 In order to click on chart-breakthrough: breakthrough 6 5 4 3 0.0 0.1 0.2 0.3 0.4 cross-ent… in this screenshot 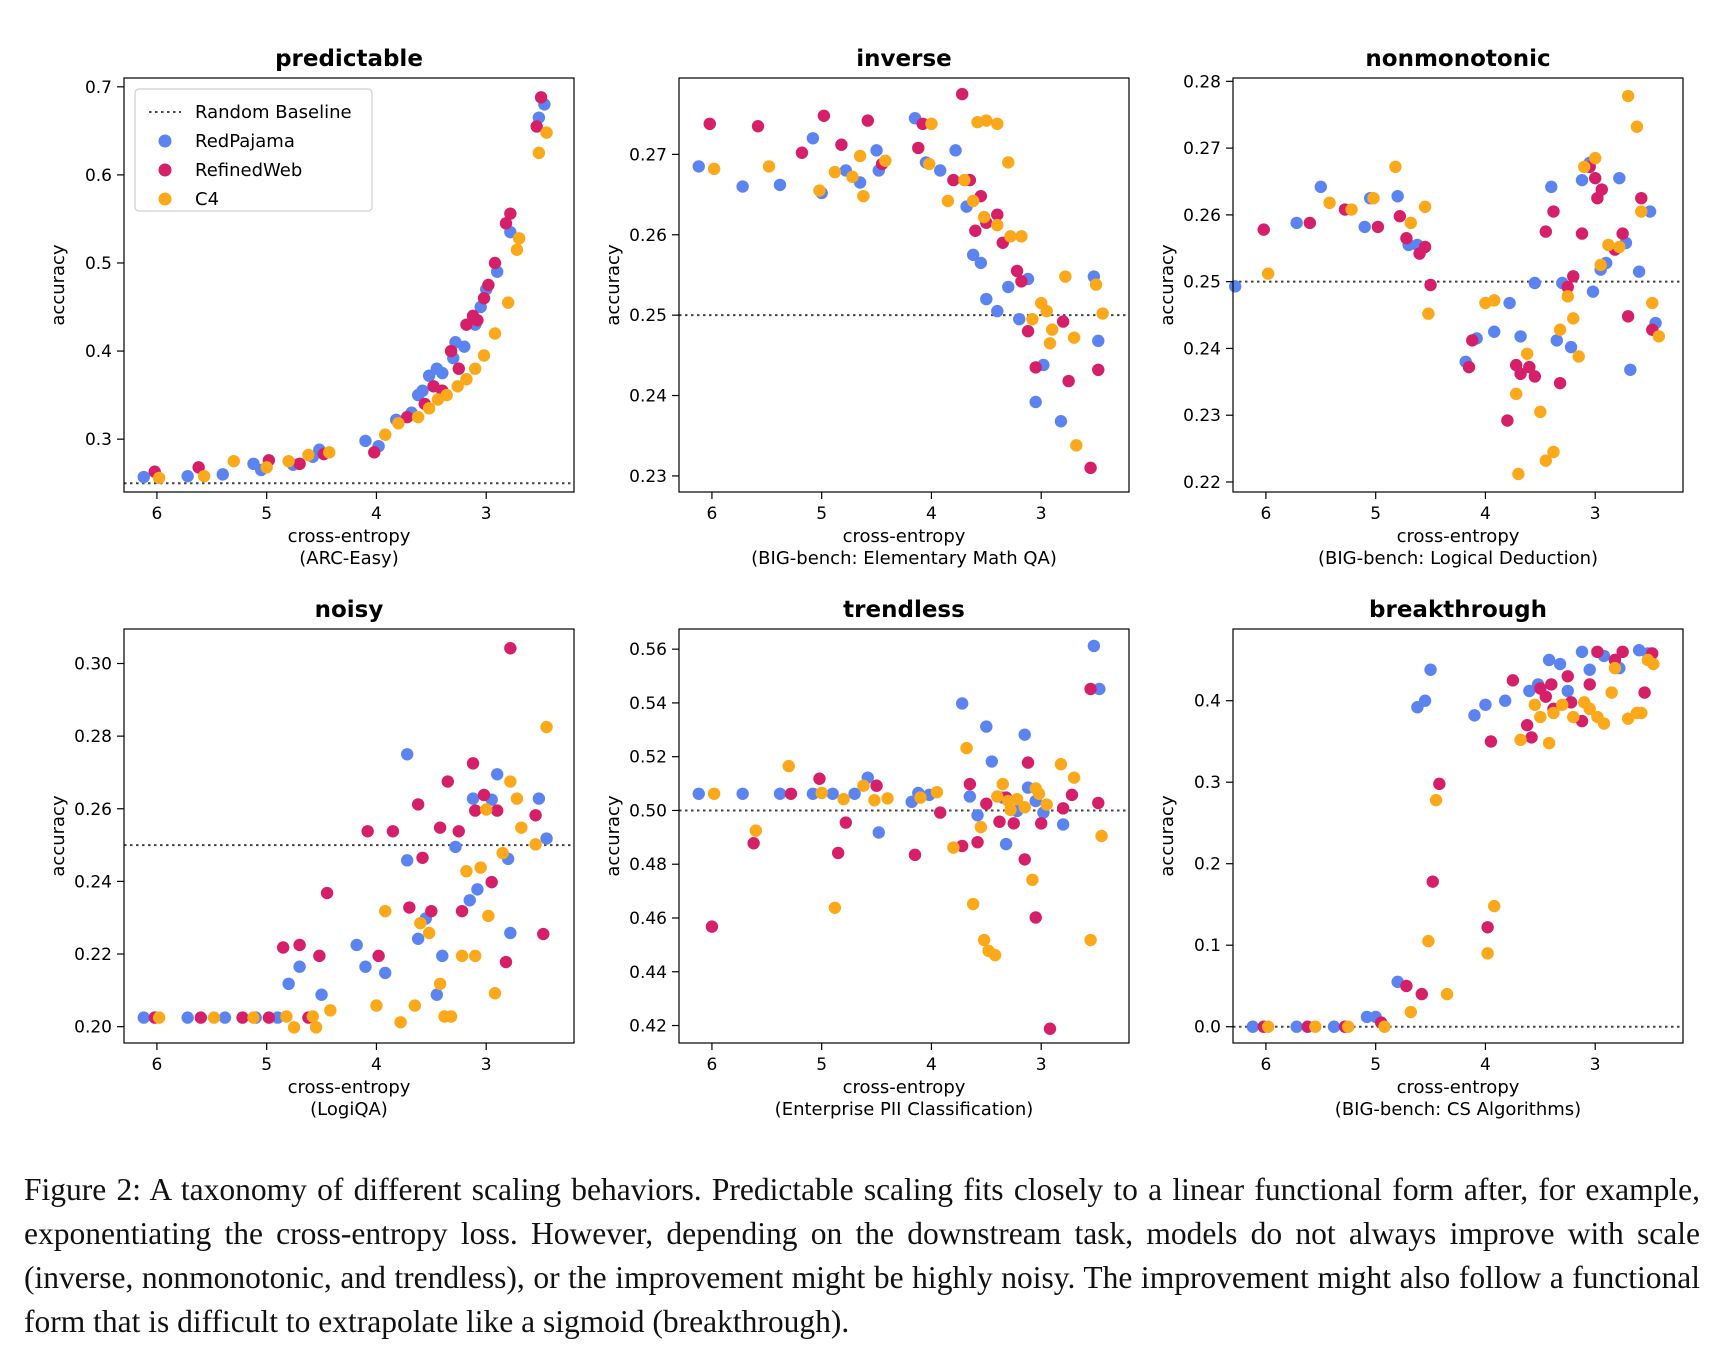, I will do `click(1420, 858)`.